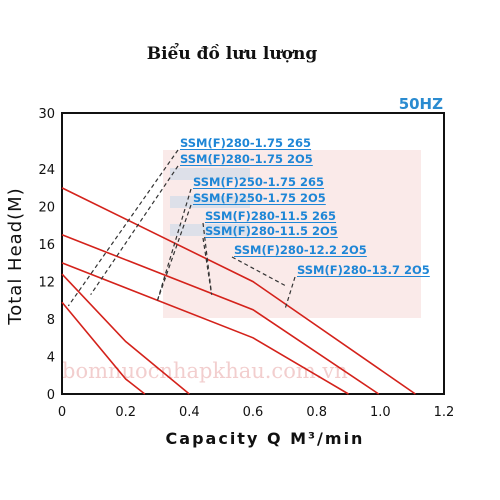 The height and width of the screenshot is (500, 500). I want to click on frequency-label: 50HZ, so click(421, 104).